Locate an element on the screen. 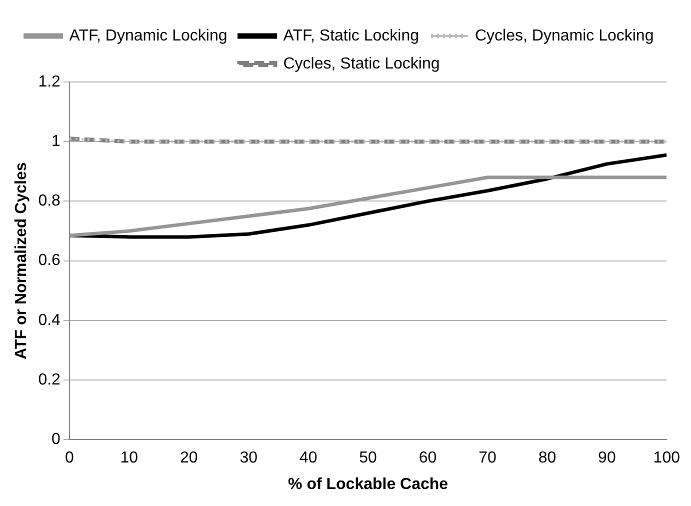 The height and width of the screenshot is (506, 691). legend-label: ATF, Dynamic Locking is located at coordinates (148, 35).